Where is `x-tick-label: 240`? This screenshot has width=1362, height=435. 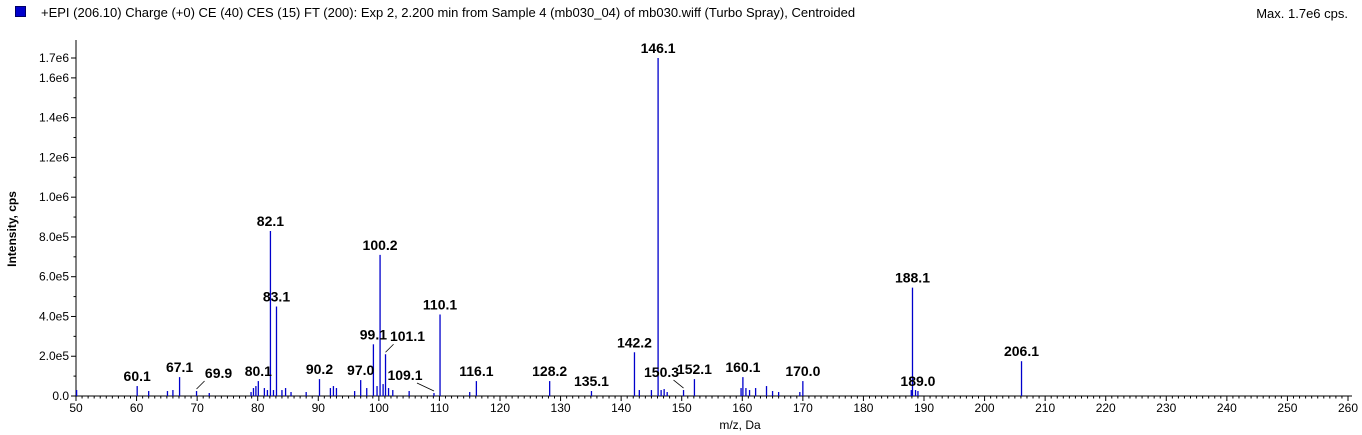
x-tick-label: 240 is located at coordinates (1227, 408).